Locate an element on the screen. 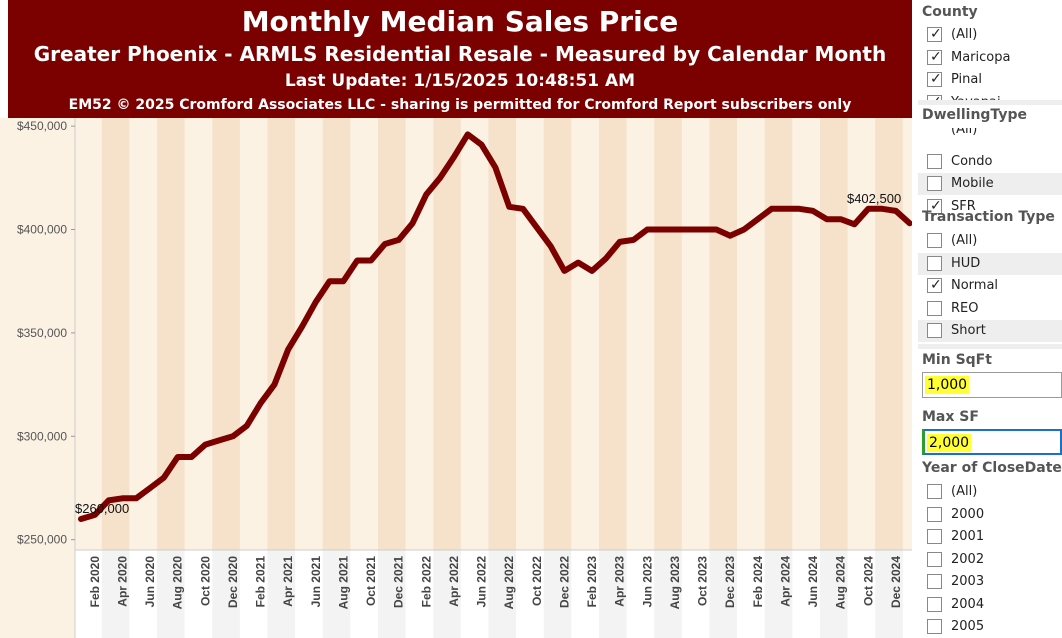 The image size is (1062, 638). x-tick-label: Oct 2020 is located at coordinates (205, 581).